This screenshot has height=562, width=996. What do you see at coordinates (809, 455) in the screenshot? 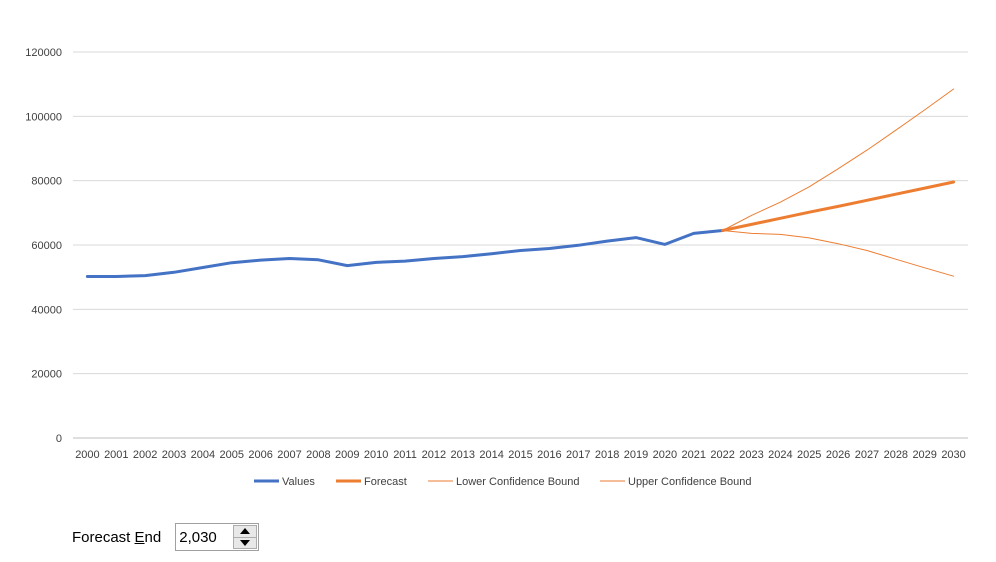
I see `x-tick-label: 2025` at bounding box center [809, 455].